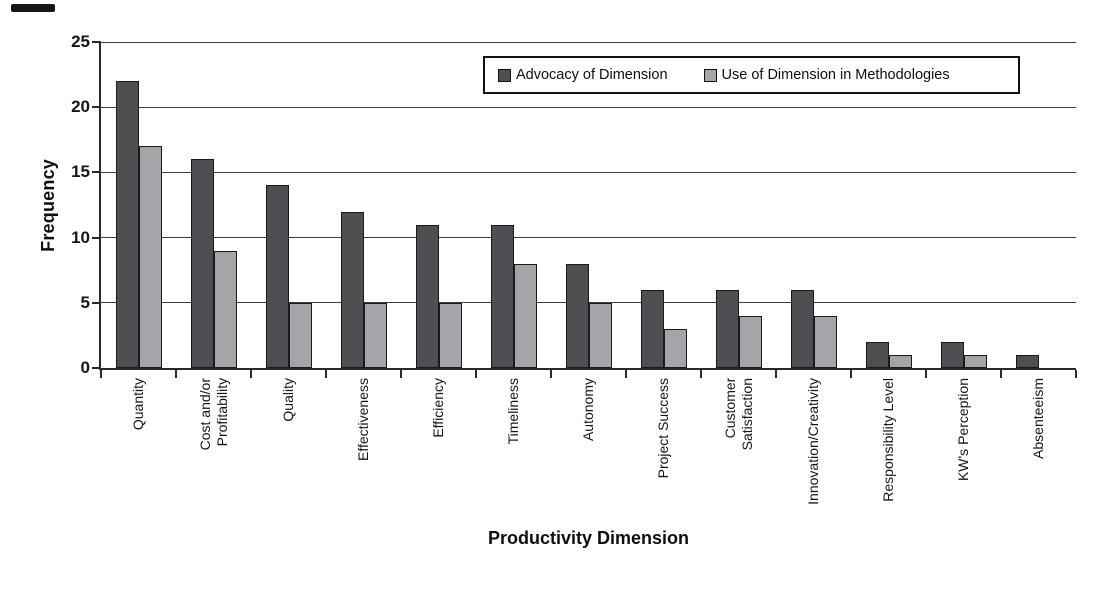 The image size is (1100, 595). I want to click on y-tick-label-25: 25, so click(80, 41).